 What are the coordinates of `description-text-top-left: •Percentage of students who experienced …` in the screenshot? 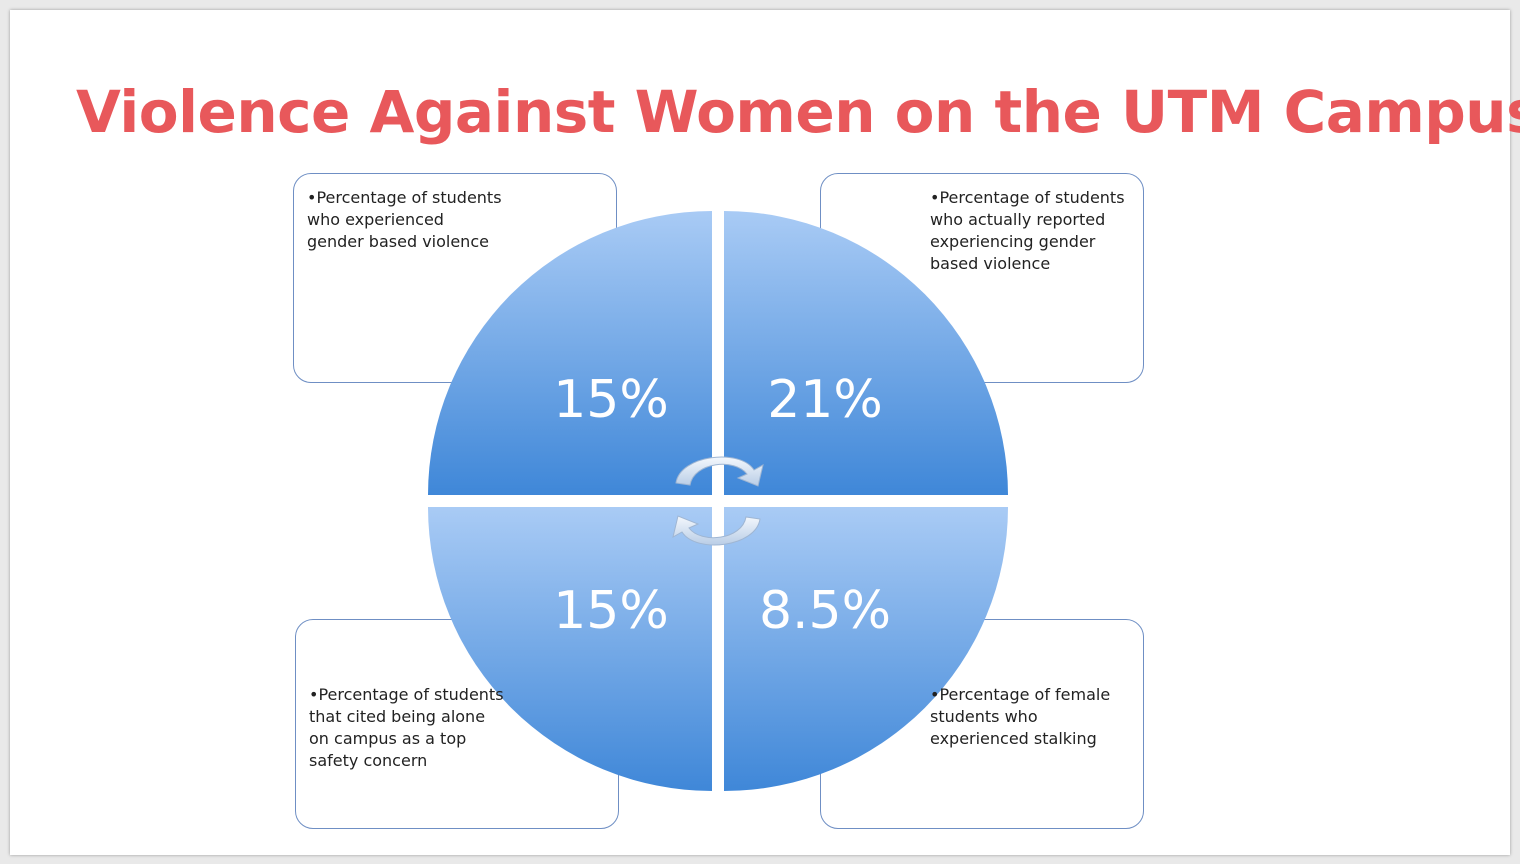 It's located at (404, 219).